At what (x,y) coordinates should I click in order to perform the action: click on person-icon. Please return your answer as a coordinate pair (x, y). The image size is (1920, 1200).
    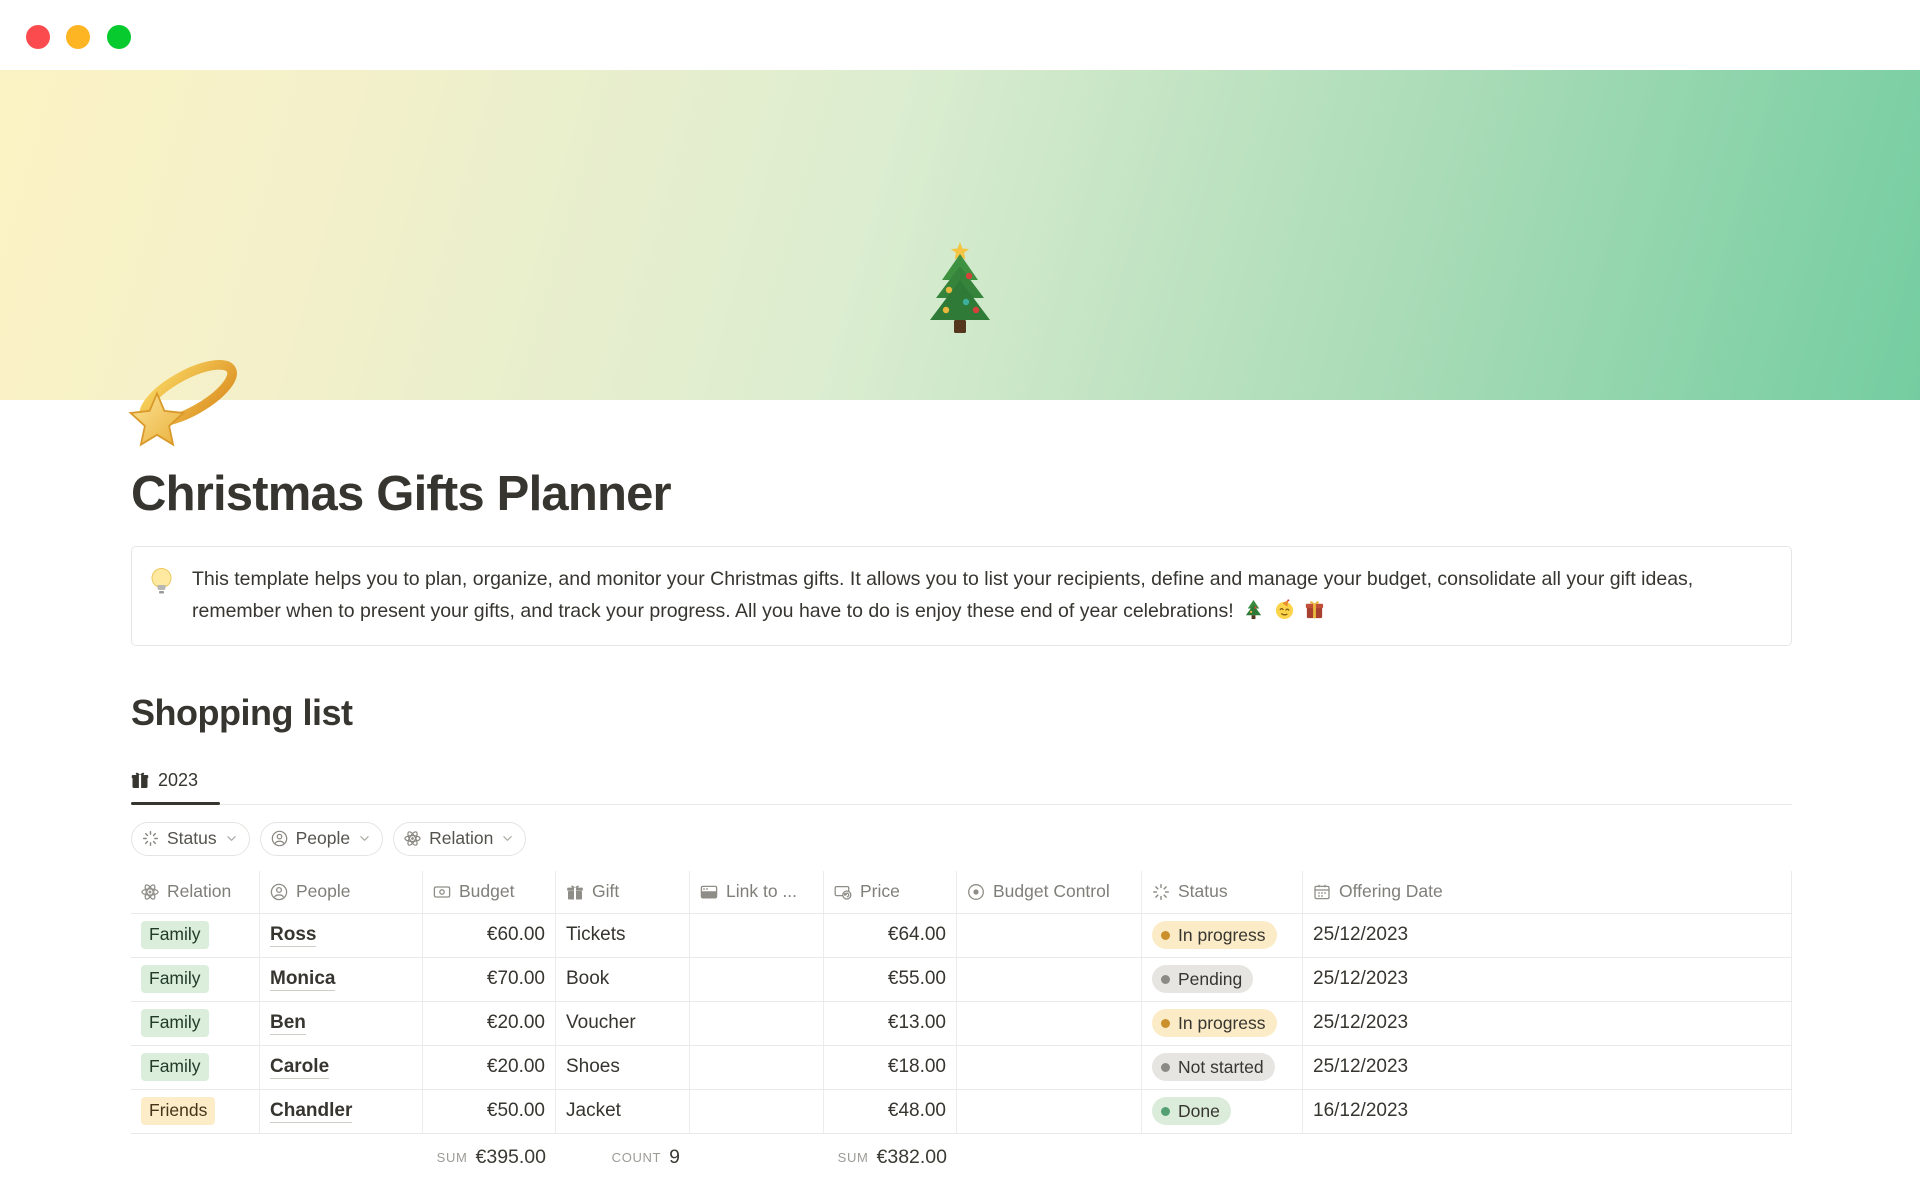
    Looking at the image, I should click on (279, 891).